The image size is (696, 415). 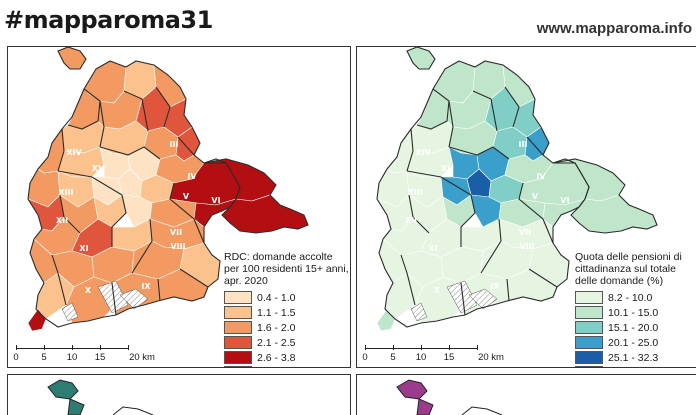 I want to click on legend-row: 15.1 - 20.0, so click(x=635, y=327).